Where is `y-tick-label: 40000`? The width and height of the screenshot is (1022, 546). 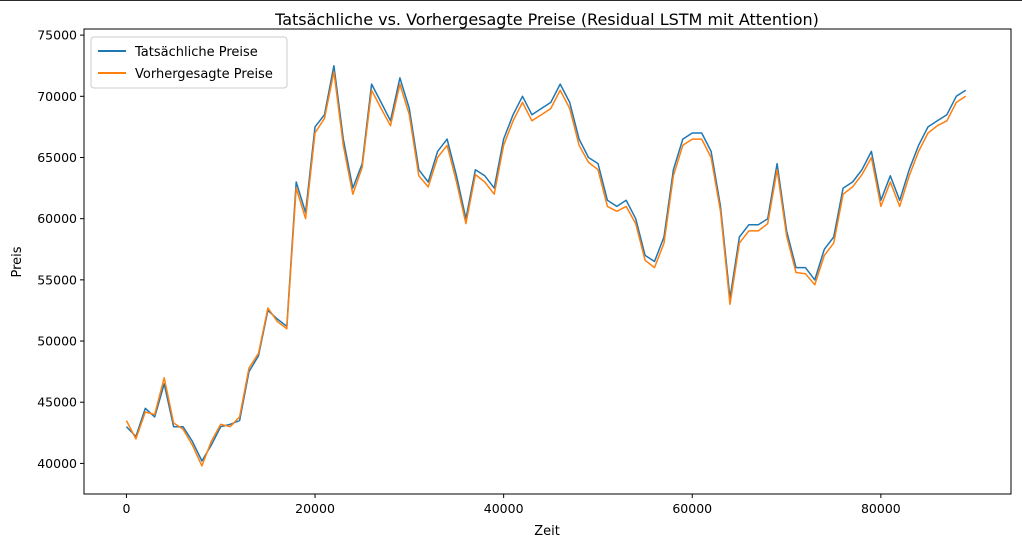 y-tick-label: 40000 is located at coordinates (57, 463).